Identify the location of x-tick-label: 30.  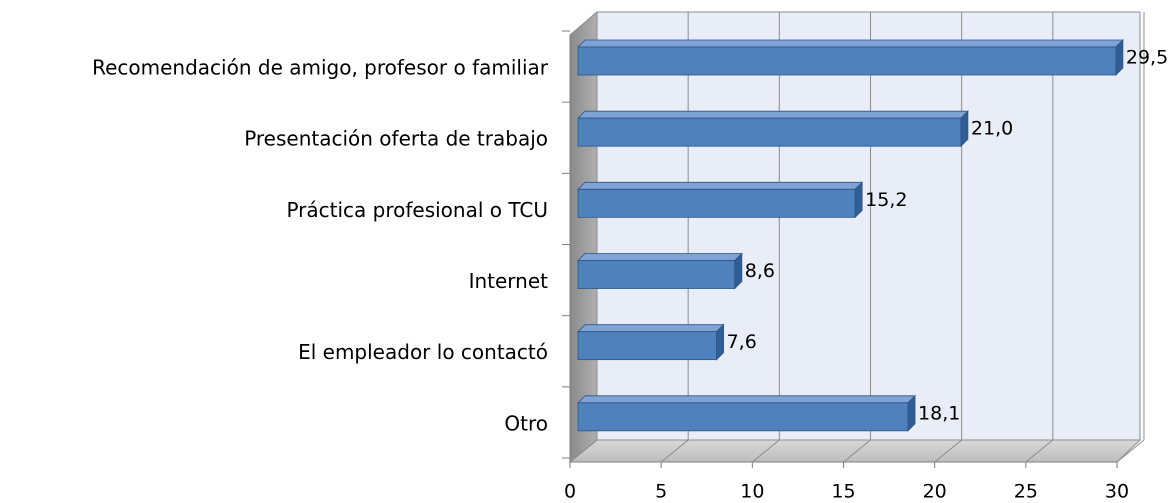
(1117, 492).